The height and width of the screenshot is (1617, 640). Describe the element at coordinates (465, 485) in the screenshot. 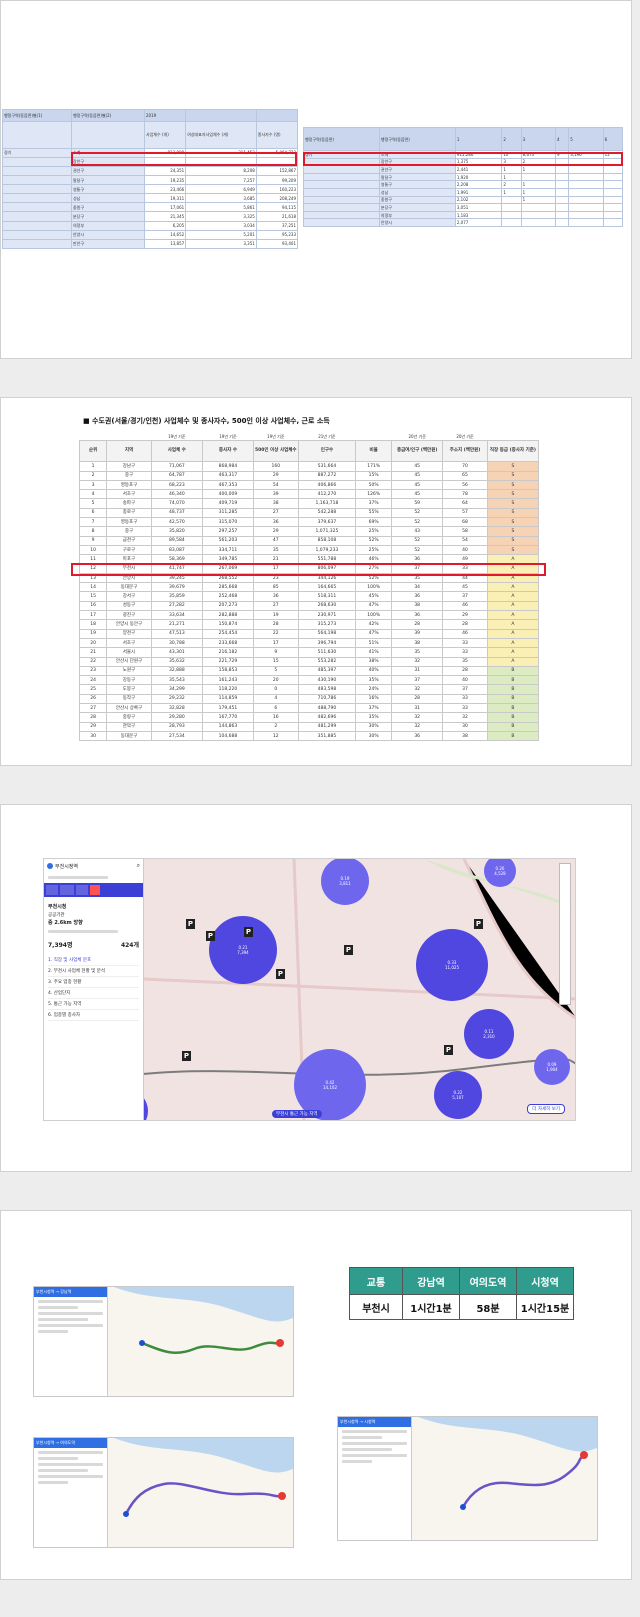

I see `ranking-cell: 56` at that location.